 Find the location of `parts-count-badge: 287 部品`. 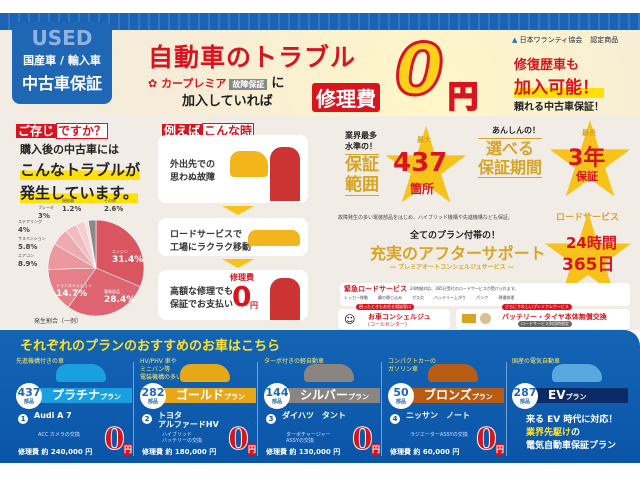

parts-count-badge: 287 部品 is located at coordinates (525, 396).